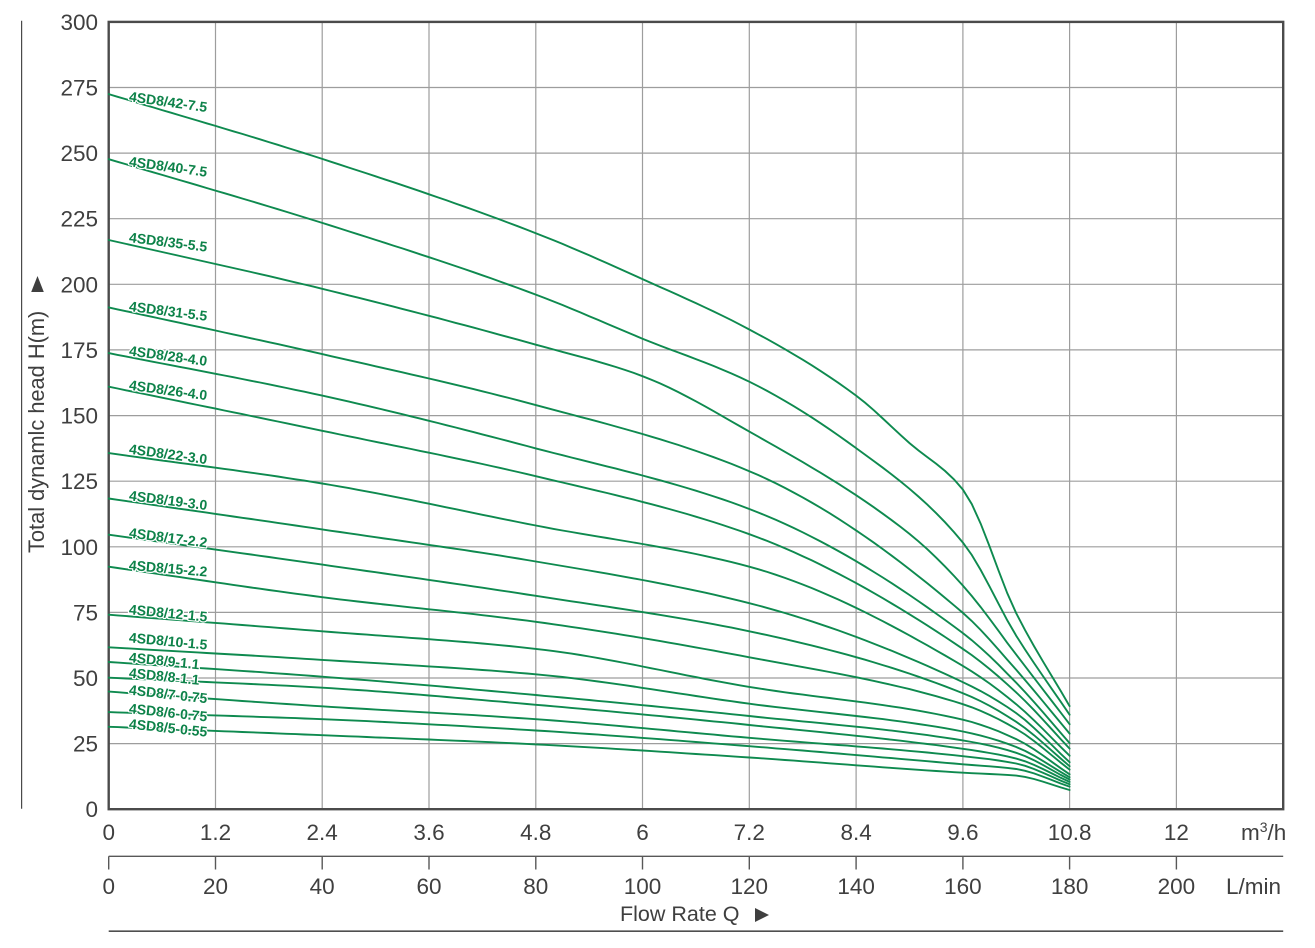  Describe the element at coordinates (535, 886) in the screenshot. I see `svg-text: 80` at that location.